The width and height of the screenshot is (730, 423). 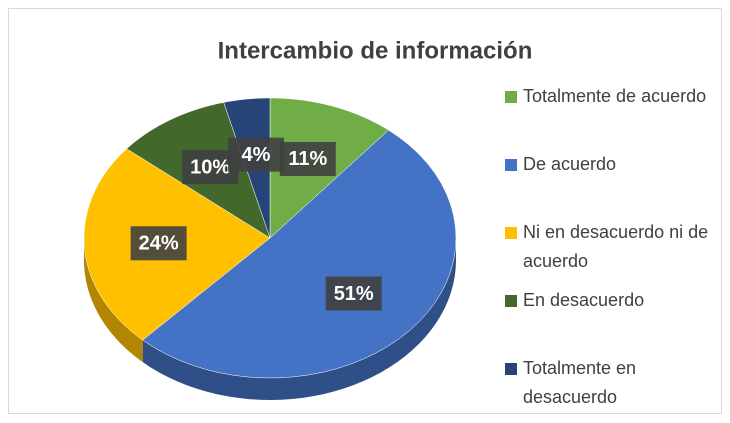 I want to click on chart-title: Intercambio de información, so click(x=375, y=50).